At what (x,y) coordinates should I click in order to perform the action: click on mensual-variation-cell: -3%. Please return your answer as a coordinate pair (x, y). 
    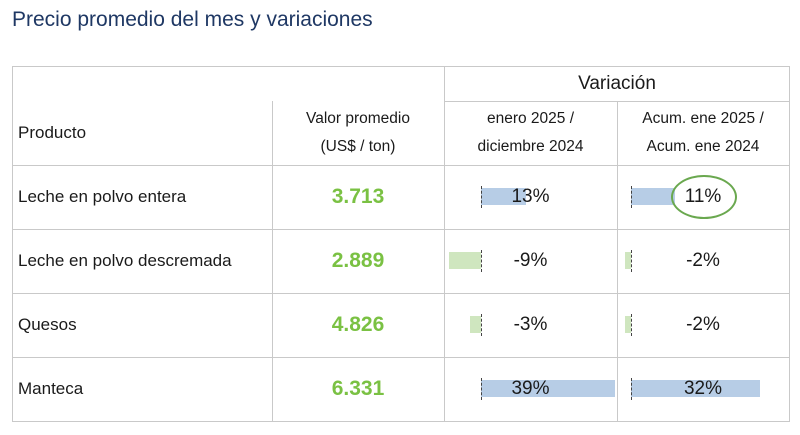
    Looking at the image, I should click on (530, 324).